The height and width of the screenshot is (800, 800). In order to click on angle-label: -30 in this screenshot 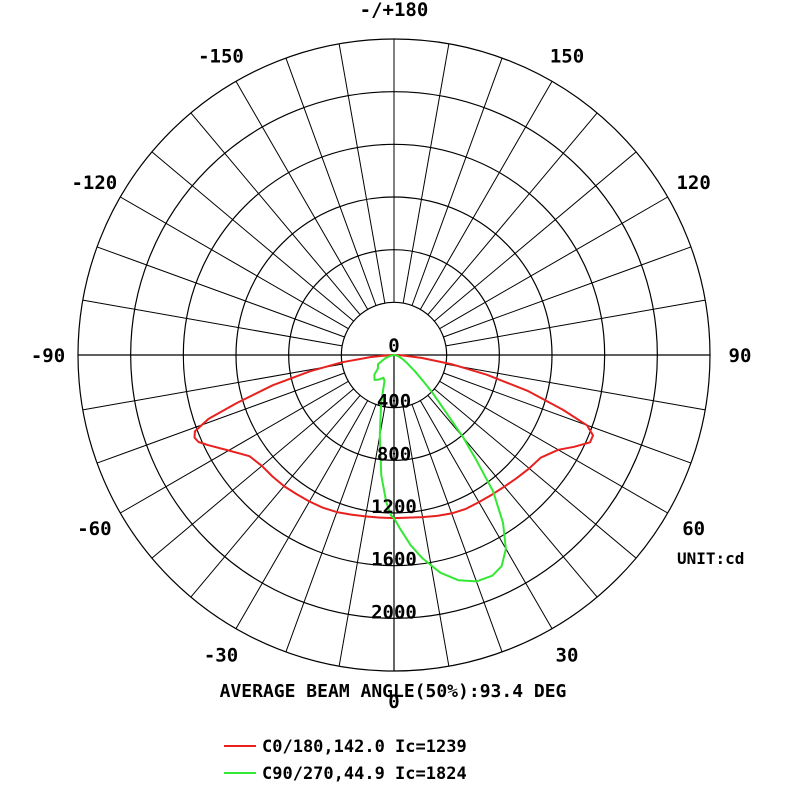, I will do `click(221, 656)`.